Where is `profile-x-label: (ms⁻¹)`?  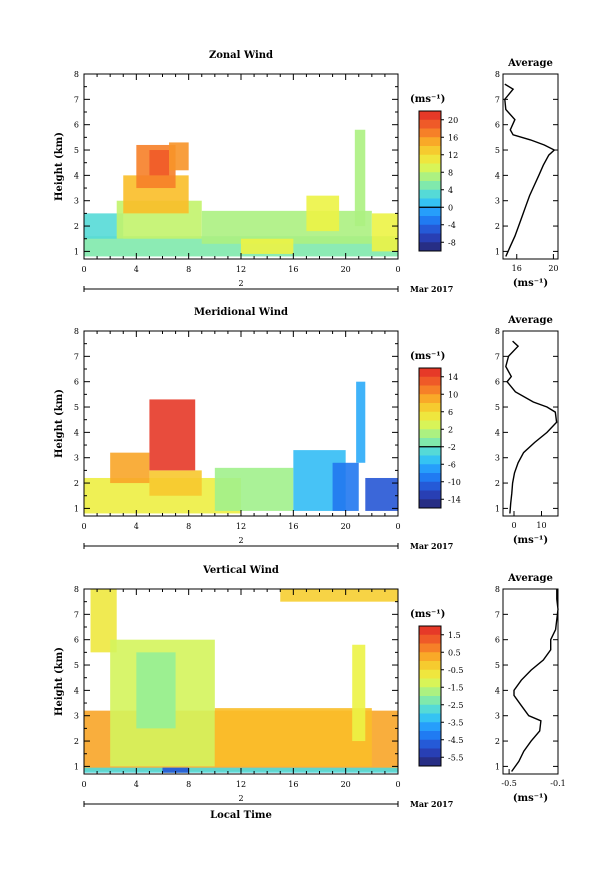
profile-x-label: (ms⁻¹) is located at coordinates (530, 798).